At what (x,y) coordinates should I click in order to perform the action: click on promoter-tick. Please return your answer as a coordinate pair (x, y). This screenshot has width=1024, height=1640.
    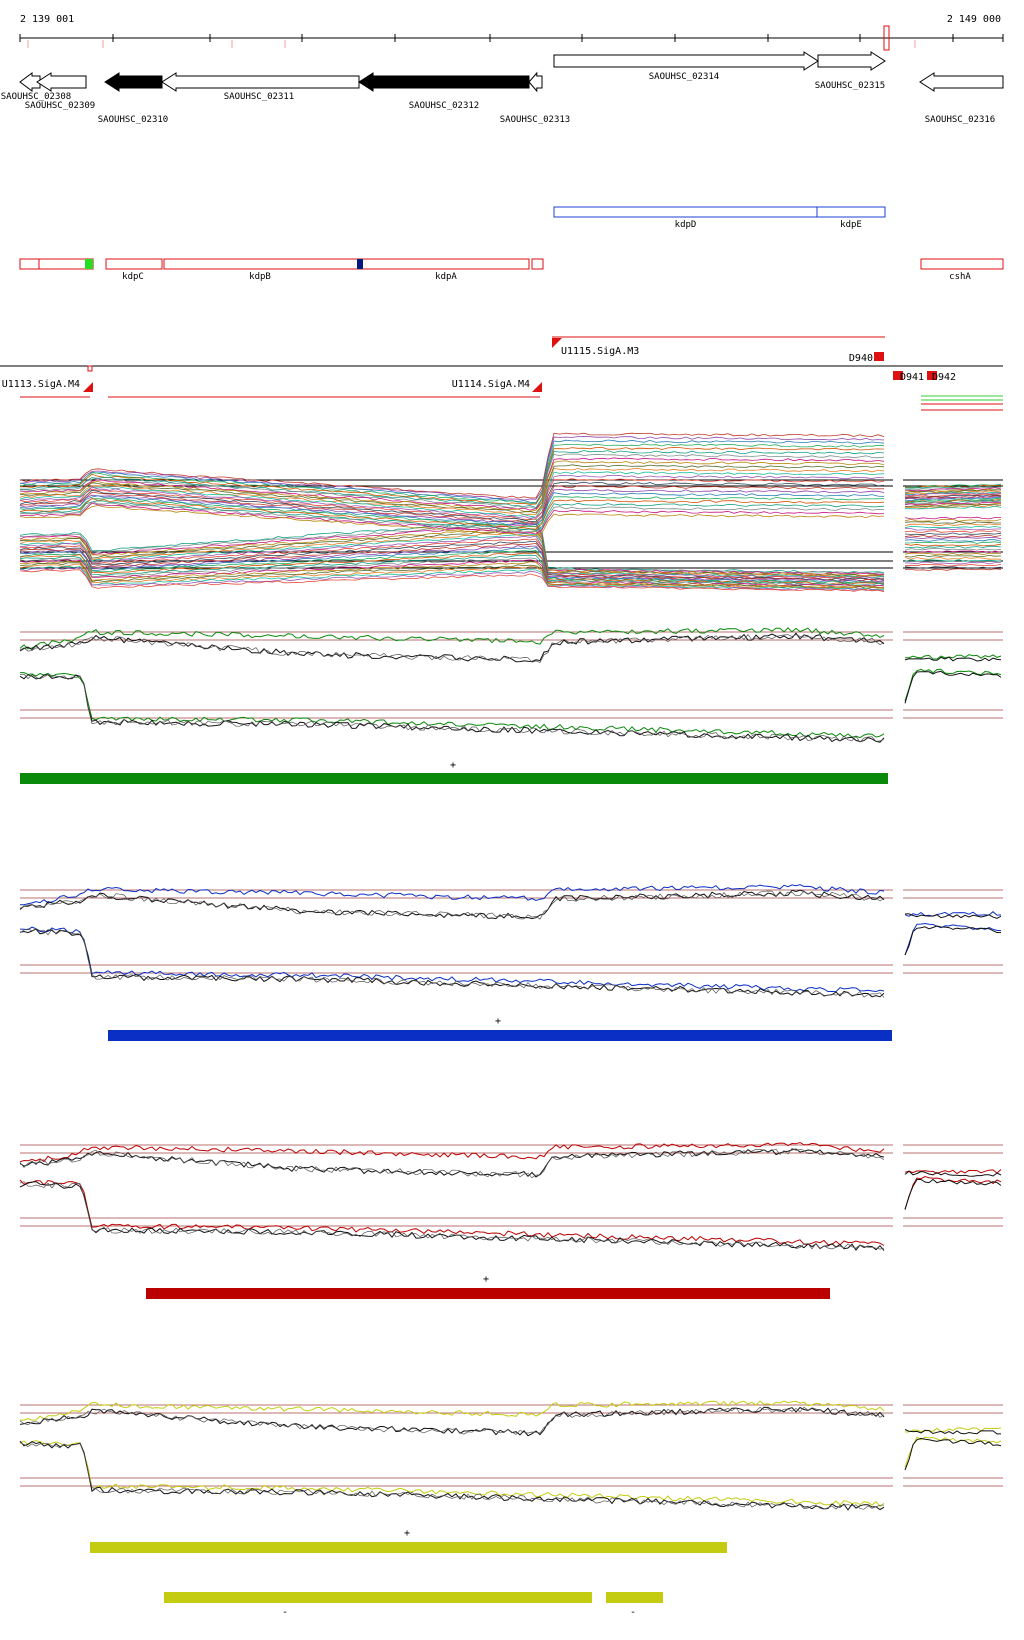
    Looking at the image, I should click on (90, 368).